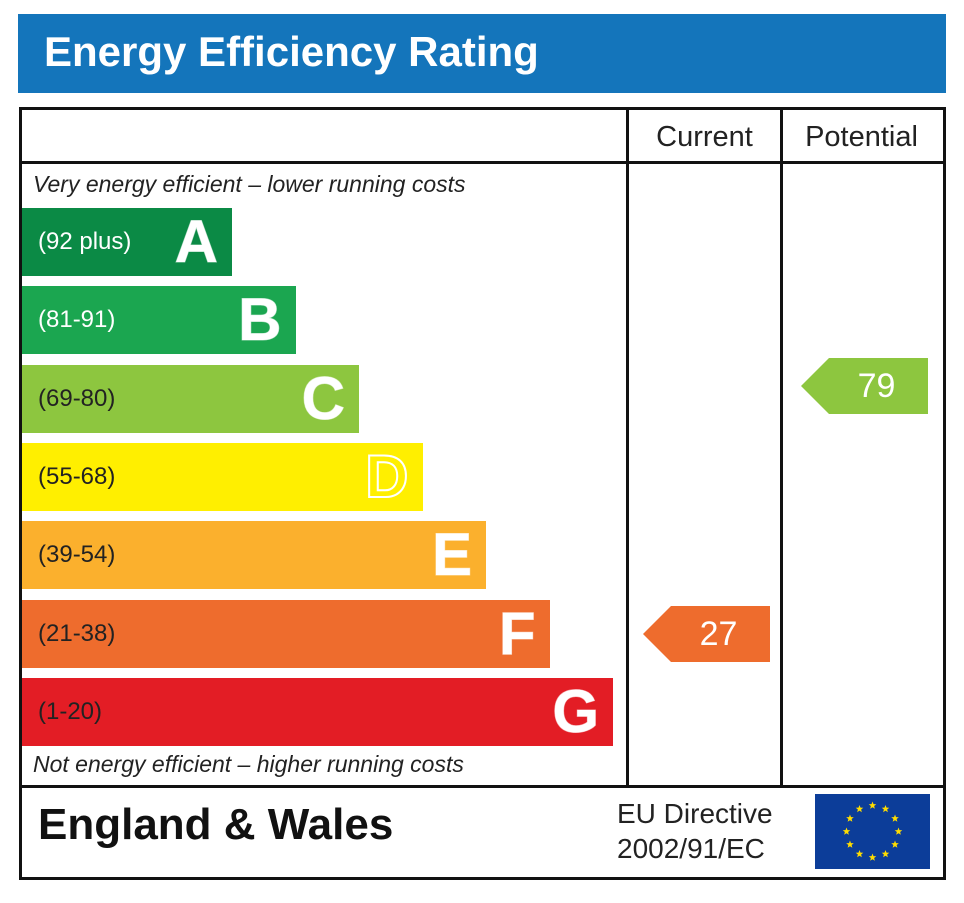 The image size is (964, 903). Describe the element at coordinates (77, 398) in the screenshot. I see `band-range-c: (69-80)` at that location.